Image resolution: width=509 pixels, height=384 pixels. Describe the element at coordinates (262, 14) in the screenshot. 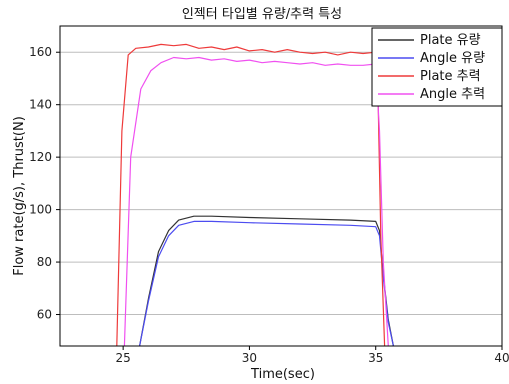

I see `chart-title: 인젝터 타입별 유량/추력 특성` at that location.